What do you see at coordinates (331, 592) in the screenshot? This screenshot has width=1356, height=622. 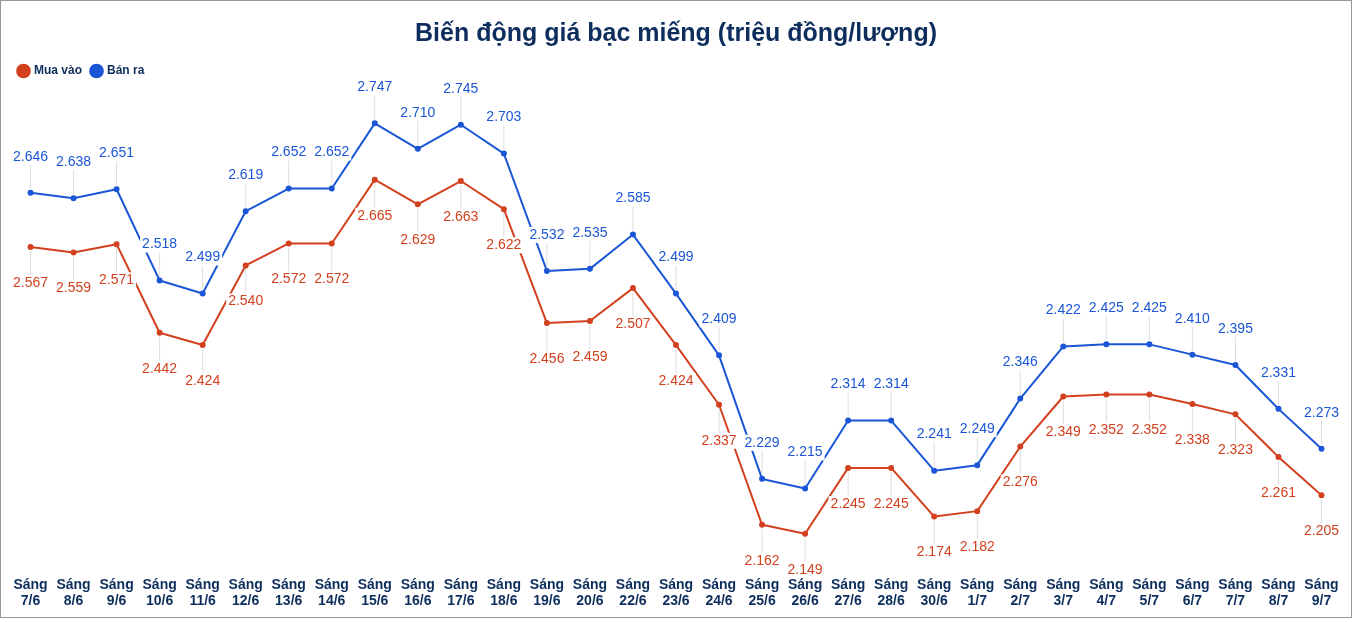 I see `x-tick-label: Sáng 14/6` at bounding box center [331, 592].